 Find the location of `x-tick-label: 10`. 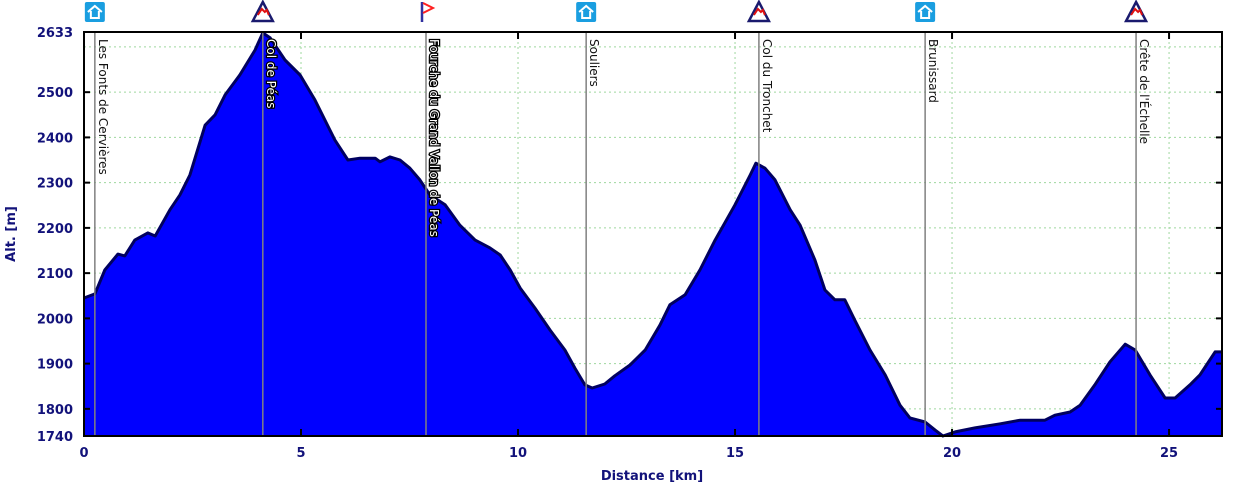

x-tick-label: 10 is located at coordinates (518, 453).